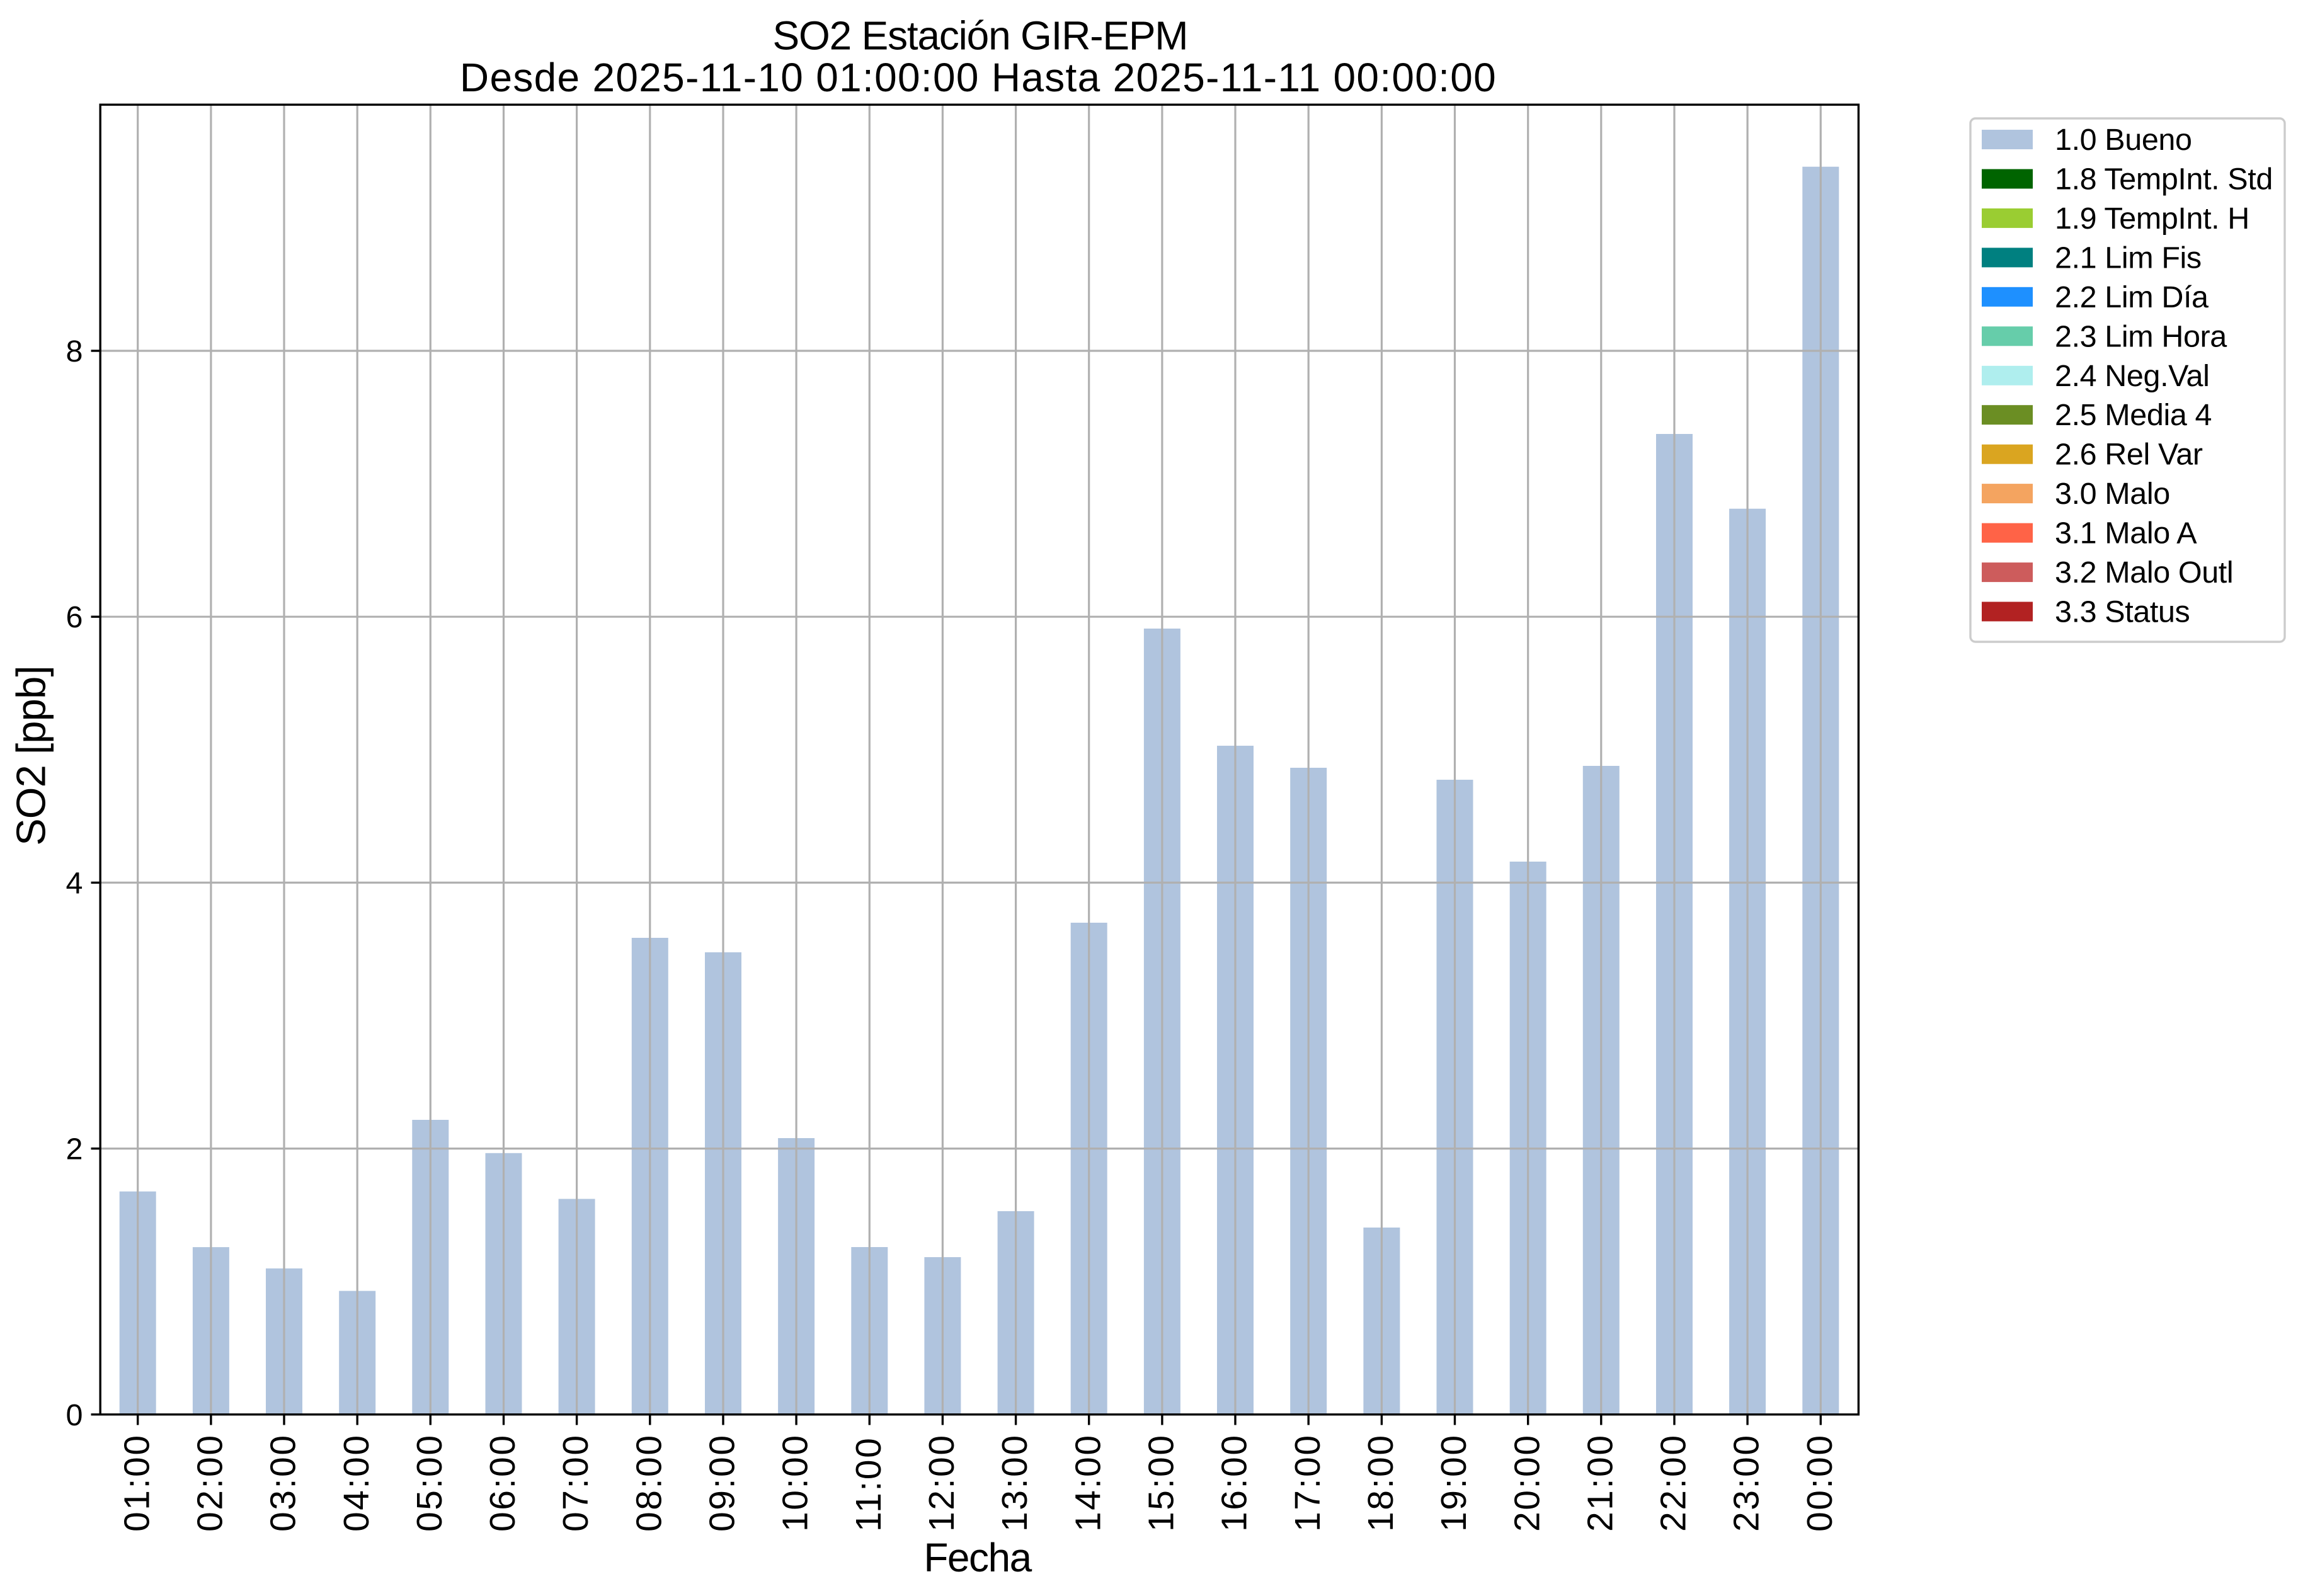  Describe the element at coordinates (503, 1483) in the screenshot. I see `svg-text: 06:00` at that location.